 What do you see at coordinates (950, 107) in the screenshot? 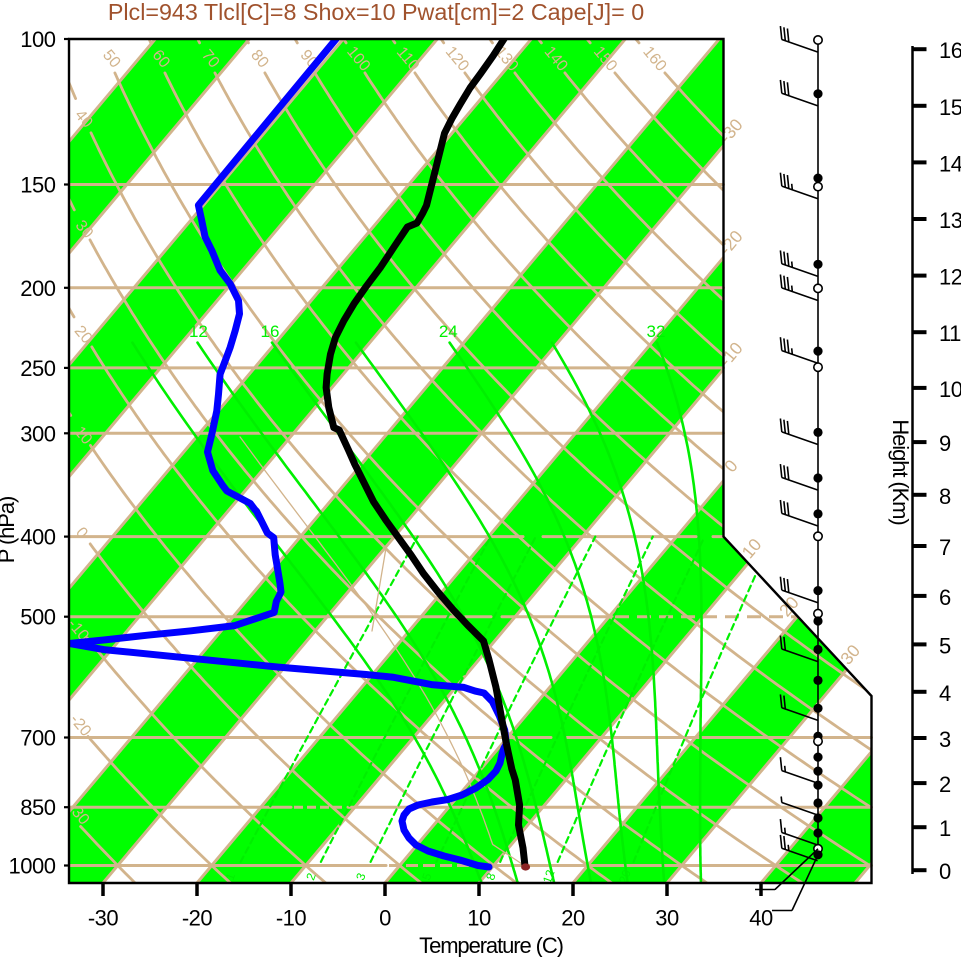
I see `svg-text: 15` at bounding box center [950, 107].